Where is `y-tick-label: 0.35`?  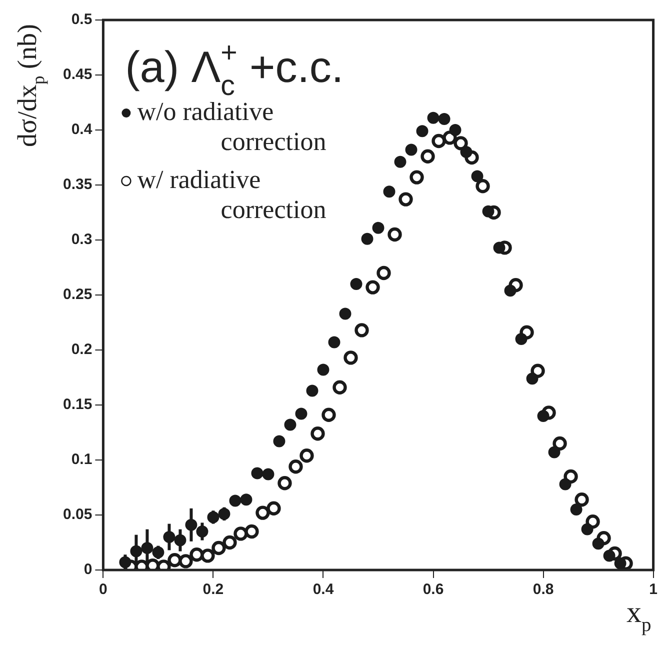
y-tick-label: 0.35 is located at coordinates (77, 185).